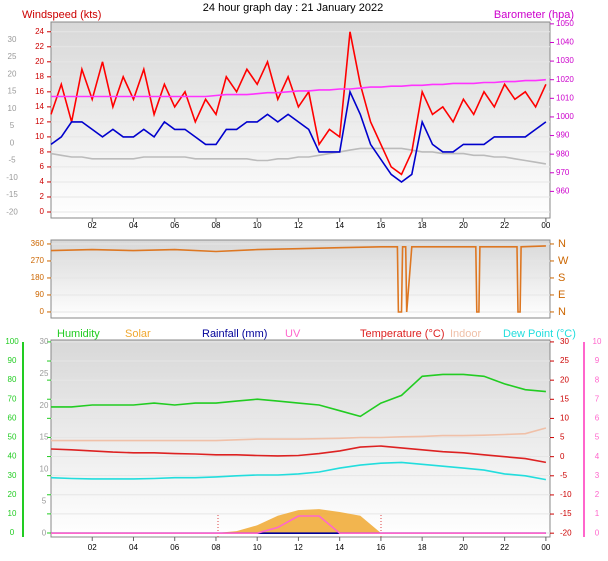  Describe the element at coordinates (564, 360) in the screenshot. I see `y2-tick-label: 25` at that location.